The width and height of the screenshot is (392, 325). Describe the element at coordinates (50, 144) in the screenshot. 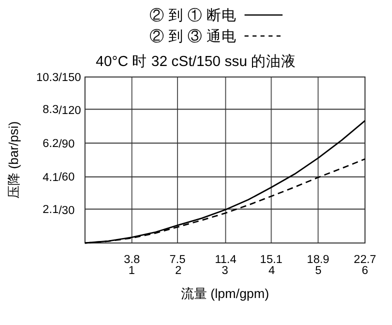

I see `y-tick-label: 6.2` at that location.